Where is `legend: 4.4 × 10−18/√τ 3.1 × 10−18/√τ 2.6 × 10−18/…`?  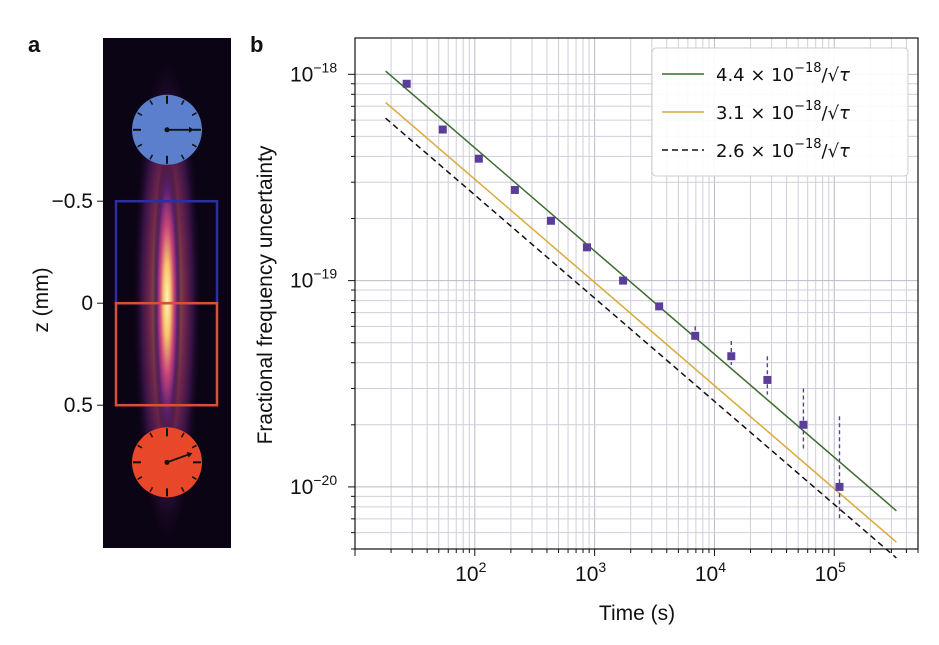
legend: 4.4 × 10−18/√τ 3.1 × 10−18/√τ 2.6 × 10−18/… is located at coordinates (780, 112).